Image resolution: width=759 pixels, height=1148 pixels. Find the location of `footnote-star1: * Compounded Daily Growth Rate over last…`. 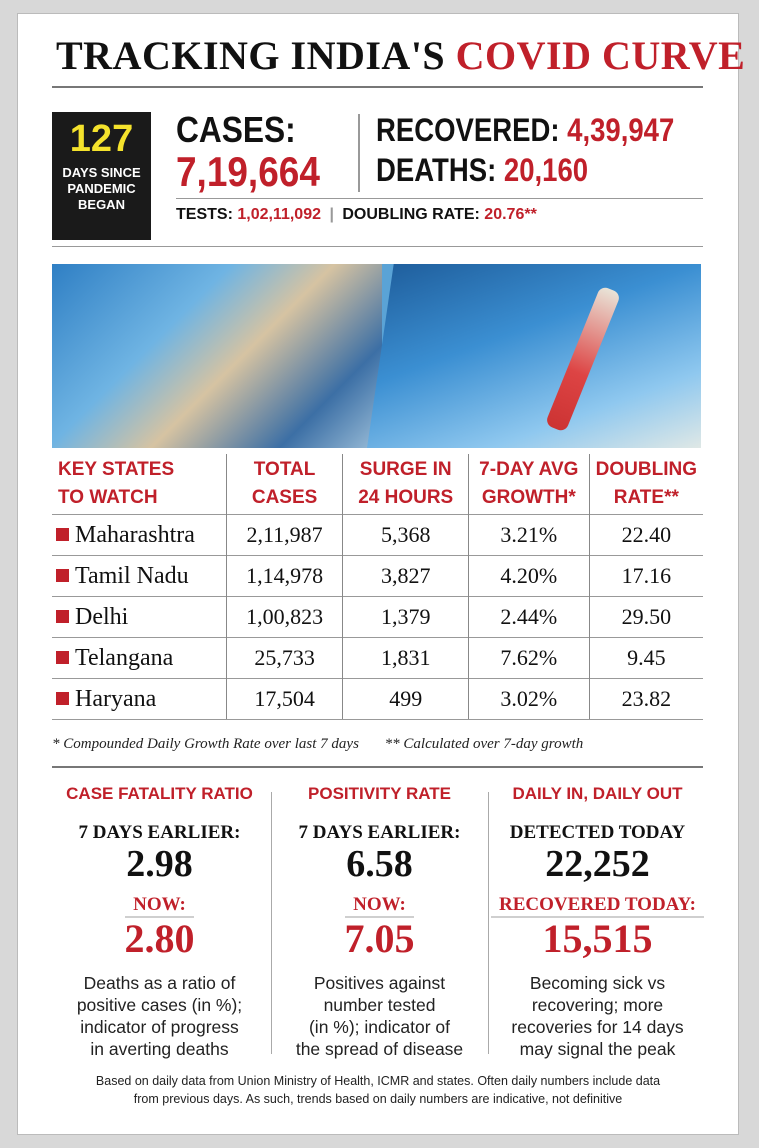

footnote-star1: * Compounded Daily Growth Rate over last… is located at coordinates (205, 744).